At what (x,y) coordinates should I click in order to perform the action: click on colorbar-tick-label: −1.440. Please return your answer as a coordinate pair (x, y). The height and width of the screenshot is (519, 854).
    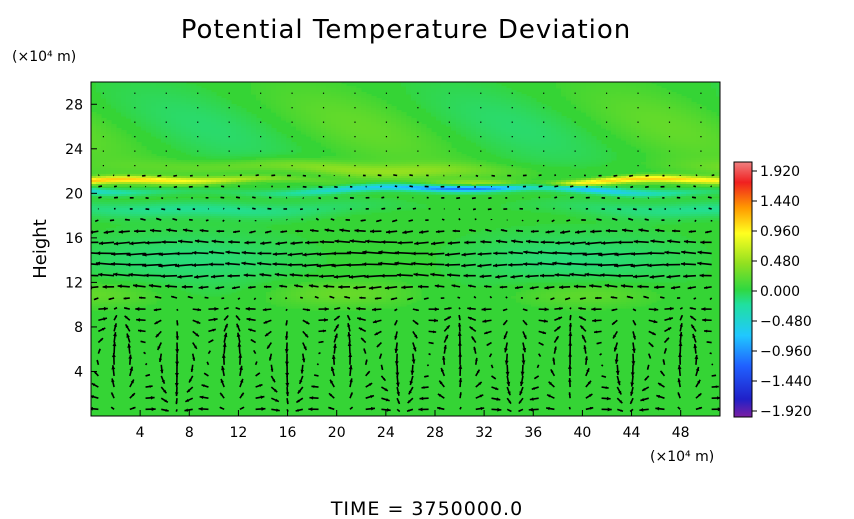
    Looking at the image, I should click on (786, 382).